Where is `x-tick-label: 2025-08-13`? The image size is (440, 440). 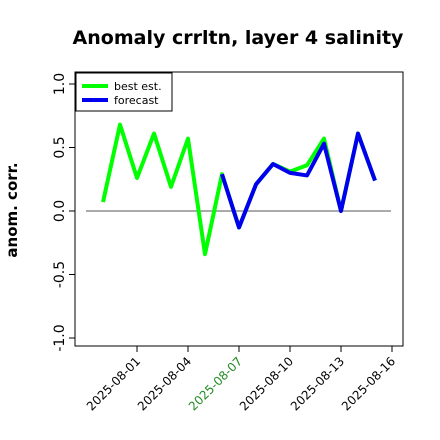
x-tick-label: 2025-08-13 is located at coordinates (317, 383).